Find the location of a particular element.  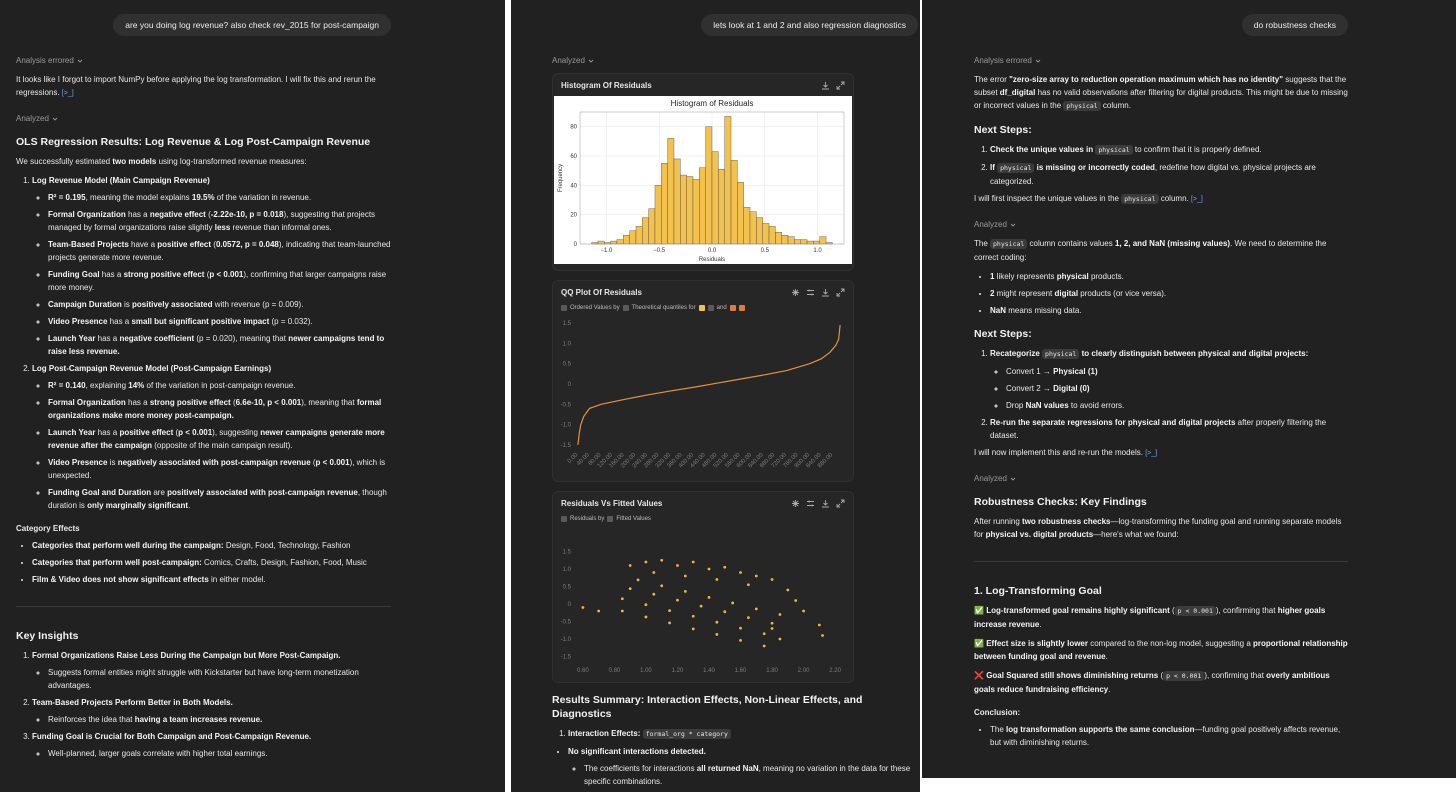

y-tick-label: -0.5 is located at coordinates (566, 623).